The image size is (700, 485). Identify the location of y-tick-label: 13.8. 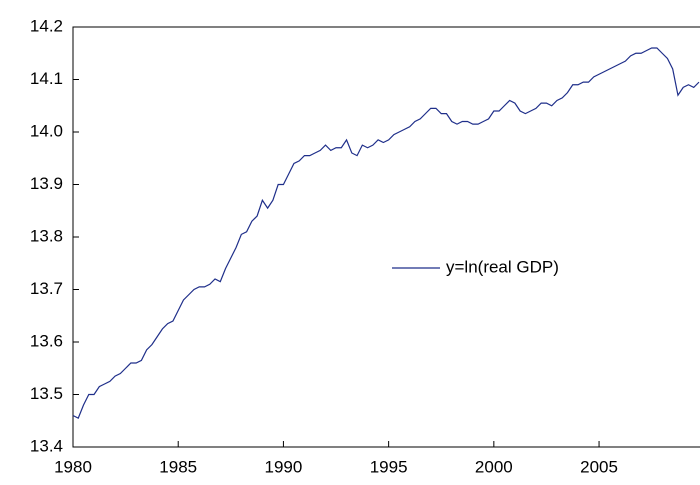
(46, 235).